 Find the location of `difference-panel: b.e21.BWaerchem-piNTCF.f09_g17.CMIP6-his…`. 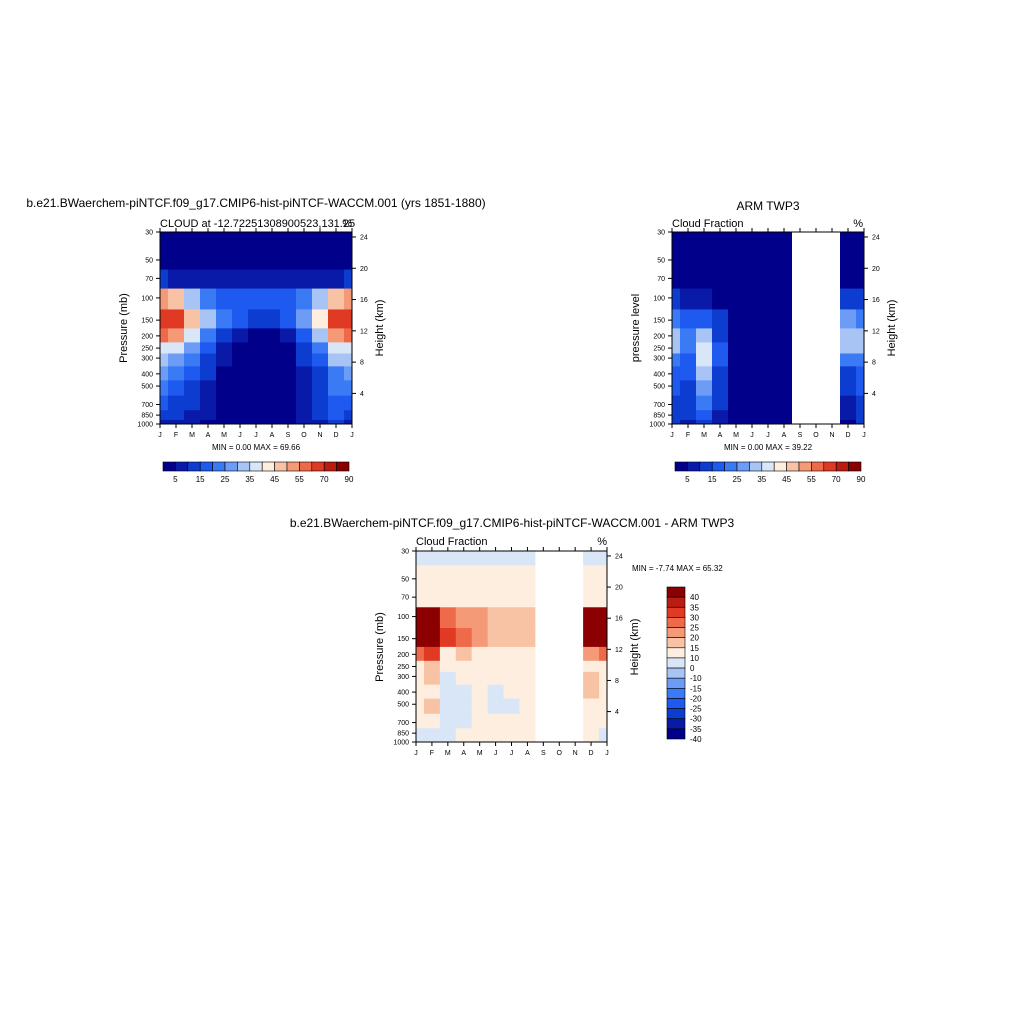

difference-panel: b.e21.BWaerchem-piNTCF.f09_g17.CMIP6-his… is located at coordinates (512, 636).